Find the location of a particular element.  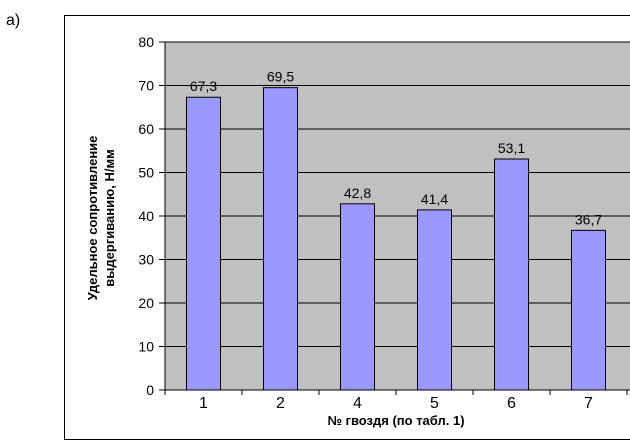

y-tick-label: 10 is located at coordinates (146, 347).